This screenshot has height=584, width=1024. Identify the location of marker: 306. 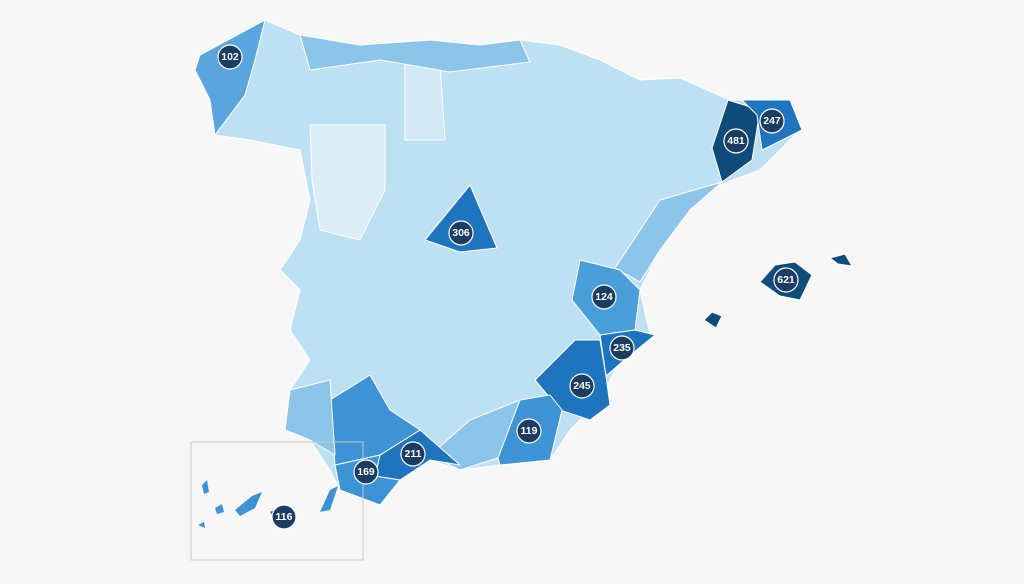
(461, 233).